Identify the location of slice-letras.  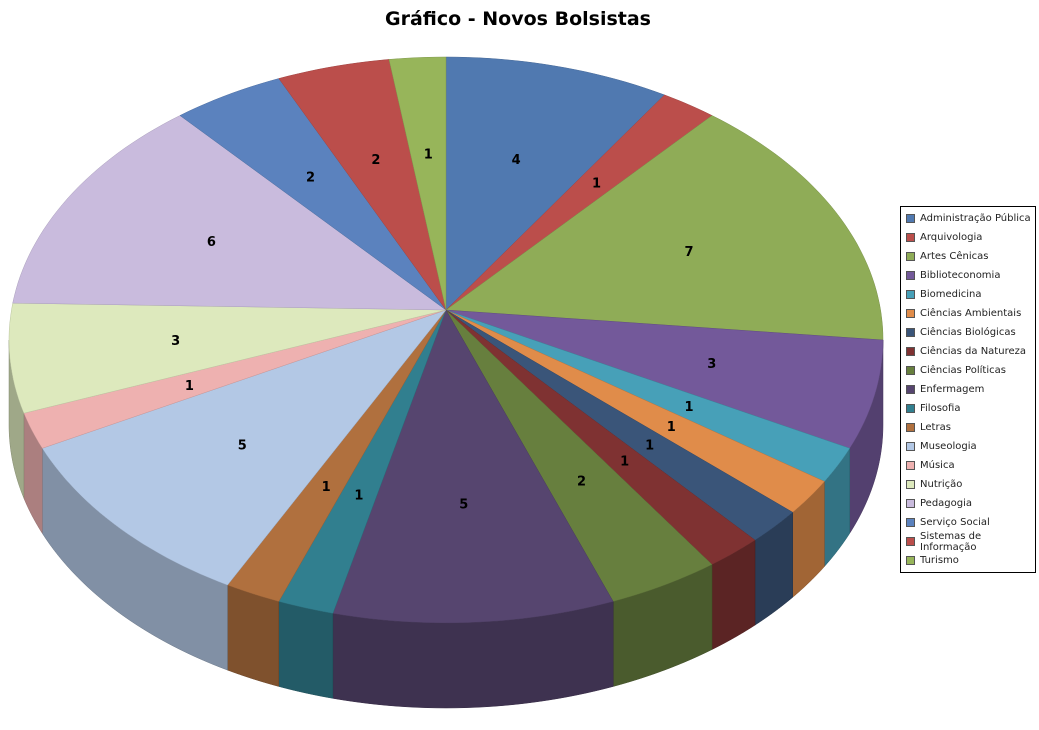
(337, 455).